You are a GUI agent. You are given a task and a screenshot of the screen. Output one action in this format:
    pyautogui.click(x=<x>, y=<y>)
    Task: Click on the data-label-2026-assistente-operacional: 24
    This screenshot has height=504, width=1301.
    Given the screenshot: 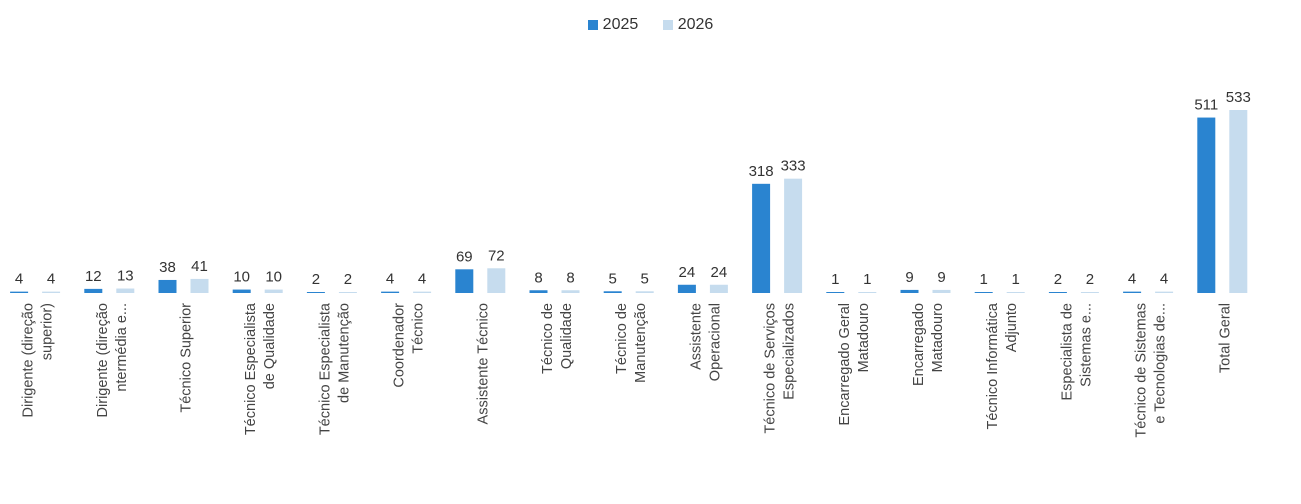 What is the action you would take?
    pyautogui.click(x=719, y=272)
    